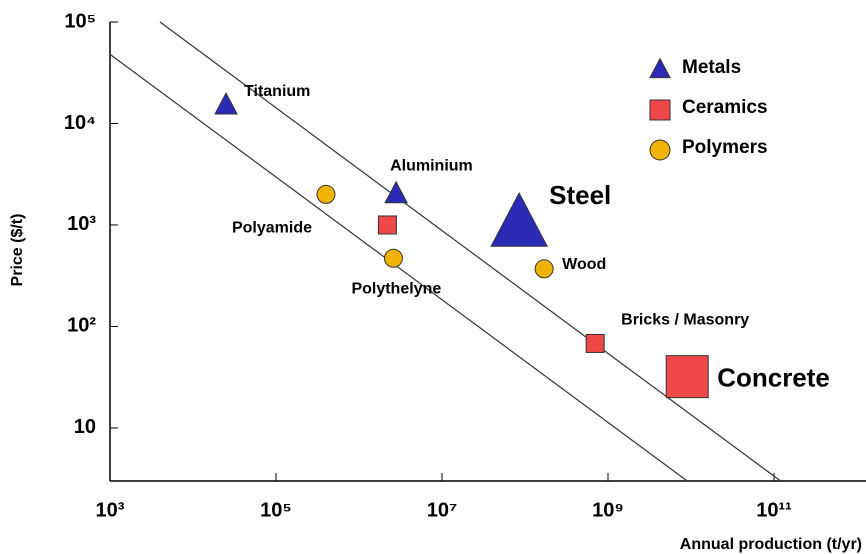 This screenshot has width=866, height=554. I want to click on point-label: Polythelyne, so click(396, 288).